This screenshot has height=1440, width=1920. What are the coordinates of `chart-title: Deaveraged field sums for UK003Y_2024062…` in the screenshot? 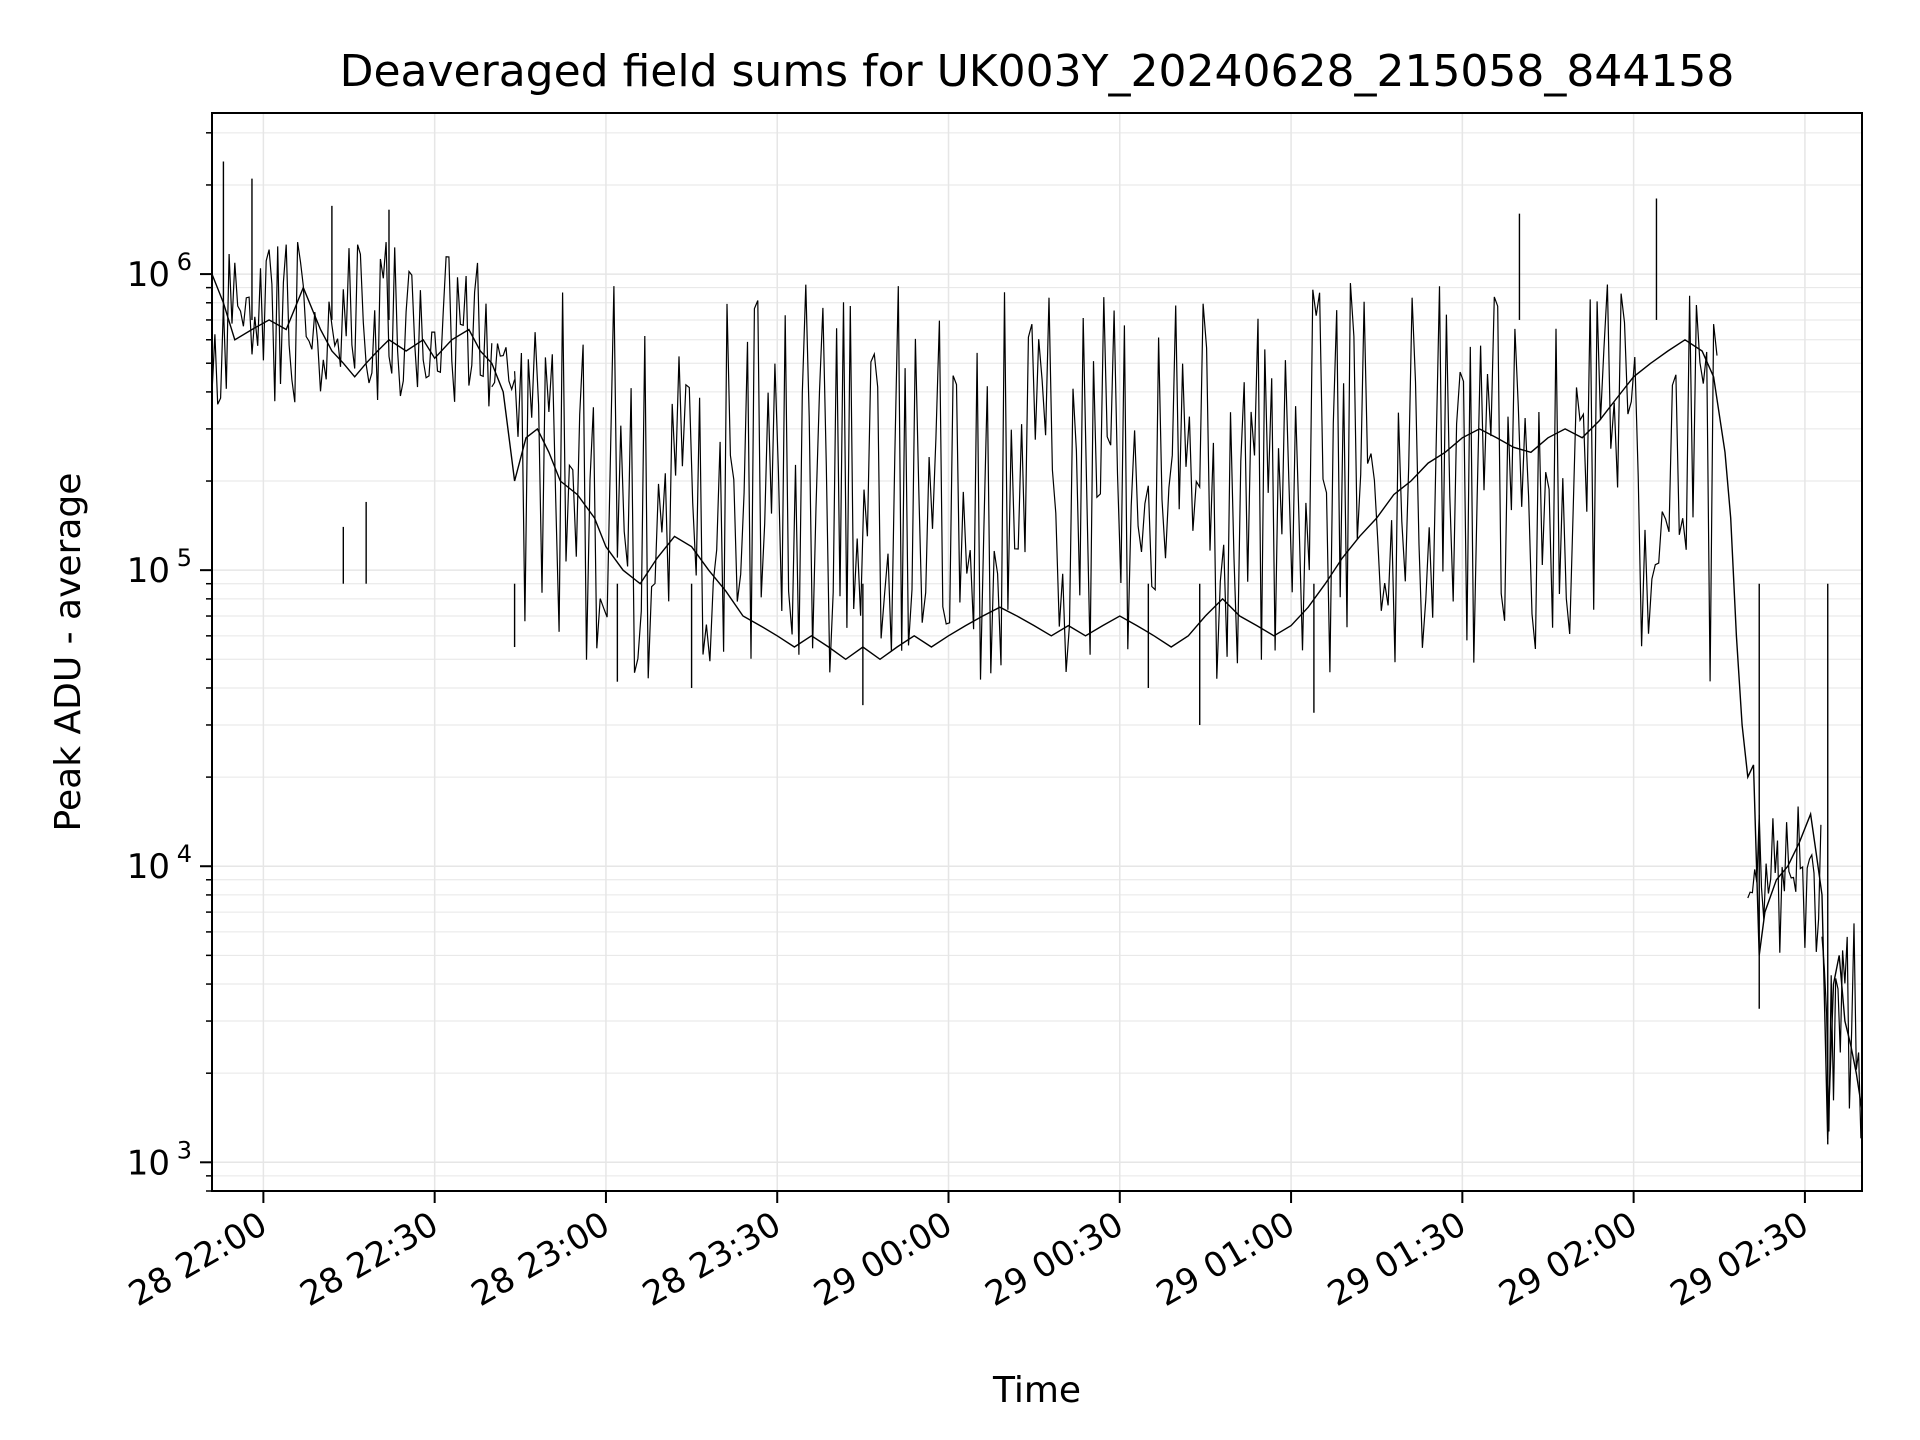 It's located at (1037, 71).